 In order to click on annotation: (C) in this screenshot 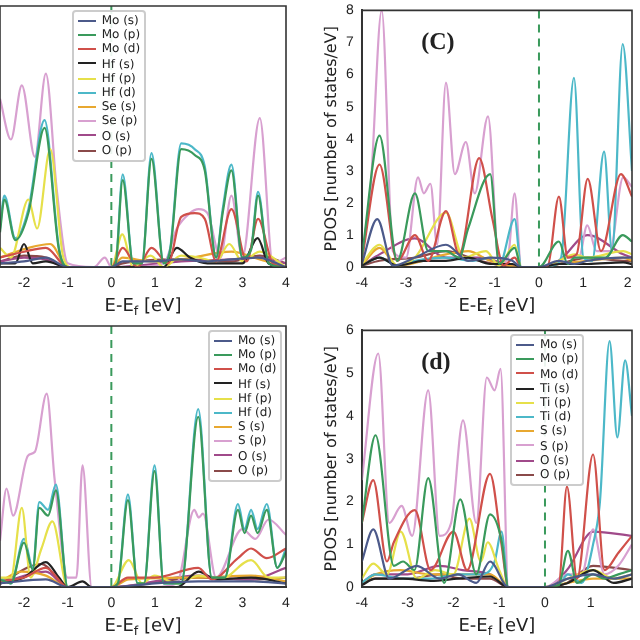, I will do `click(438, 40)`.